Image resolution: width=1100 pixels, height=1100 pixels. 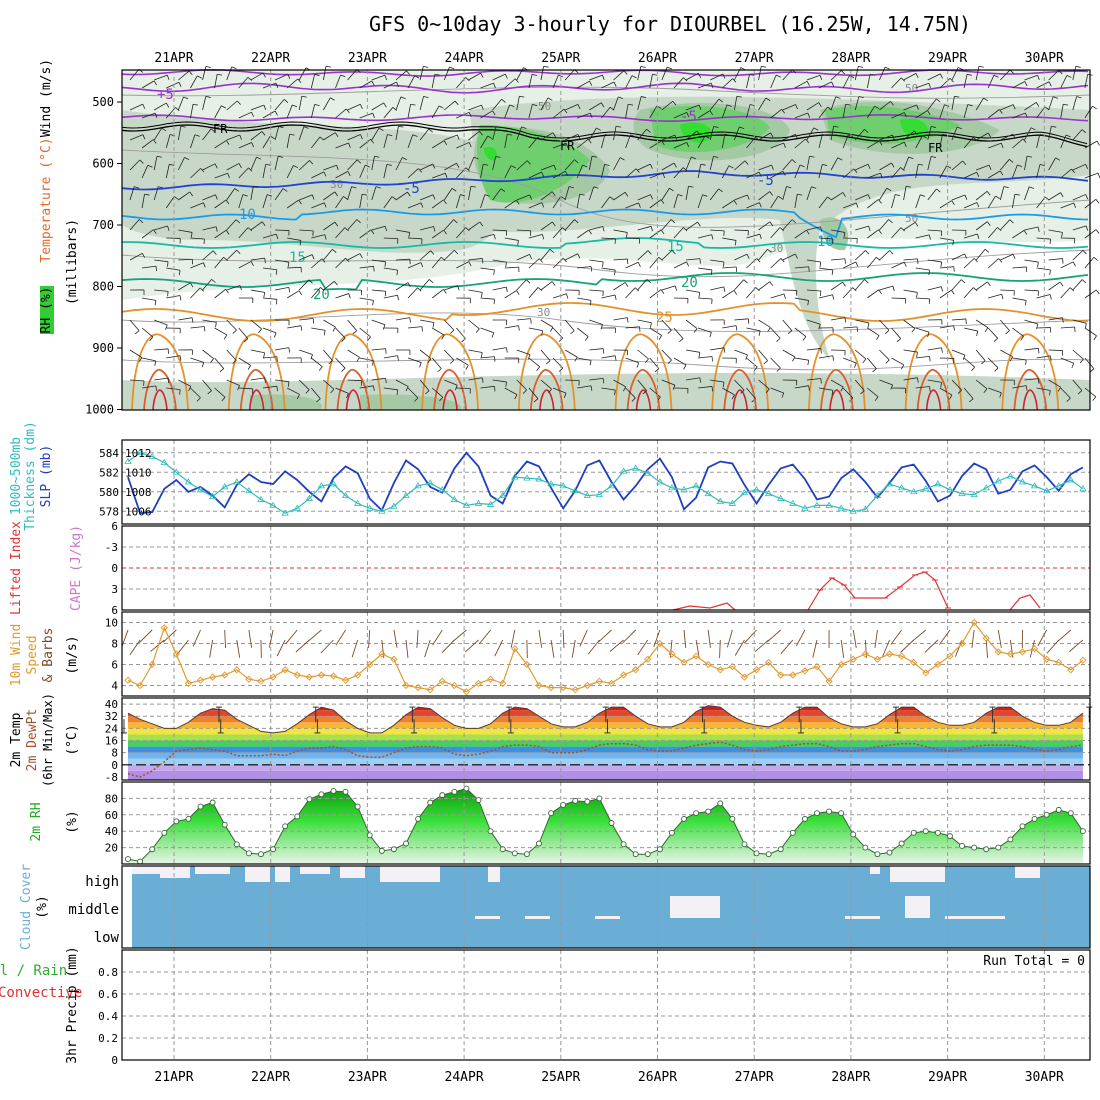 I want to click on ylabel-wind-units: (m/s), so click(x=72, y=654).